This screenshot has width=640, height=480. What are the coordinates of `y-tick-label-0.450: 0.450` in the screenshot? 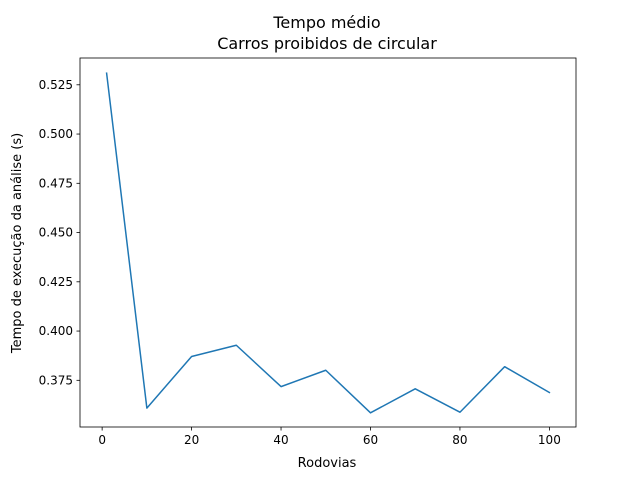 It's located at (56, 233).